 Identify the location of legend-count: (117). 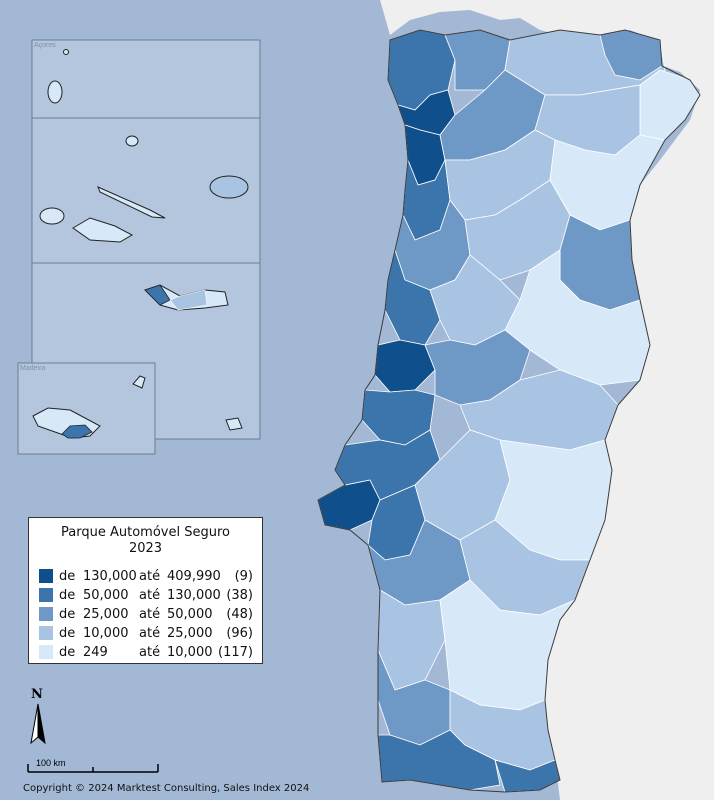
(235, 652).